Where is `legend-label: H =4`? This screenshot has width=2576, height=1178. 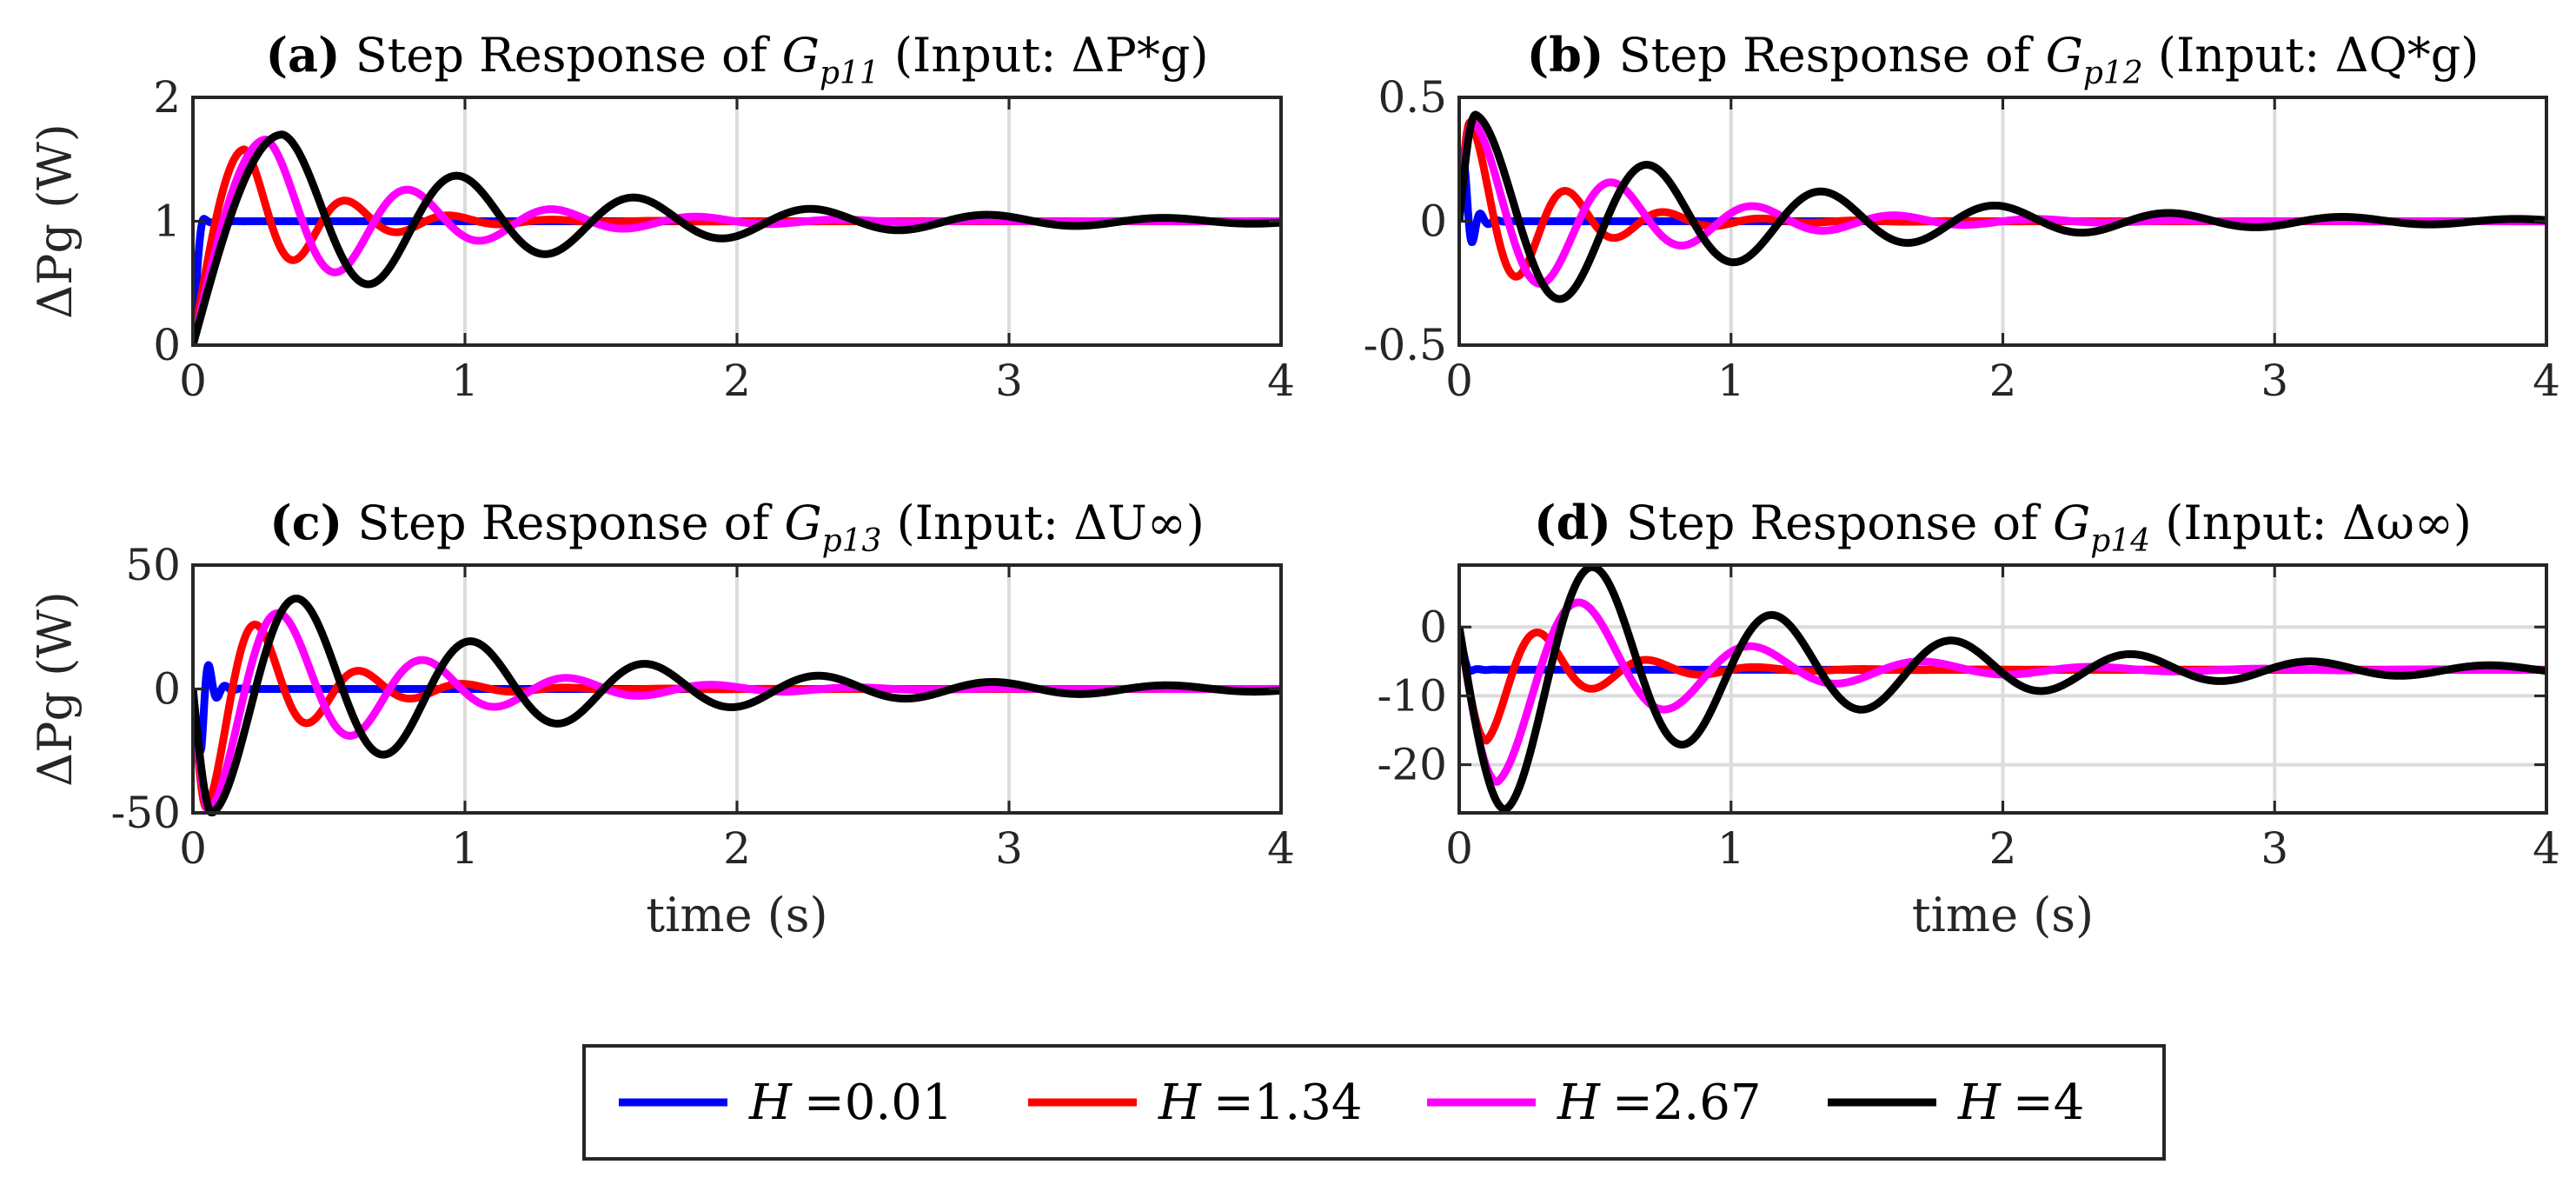 legend-label: H =4 is located at coordinates (2021, 1103).